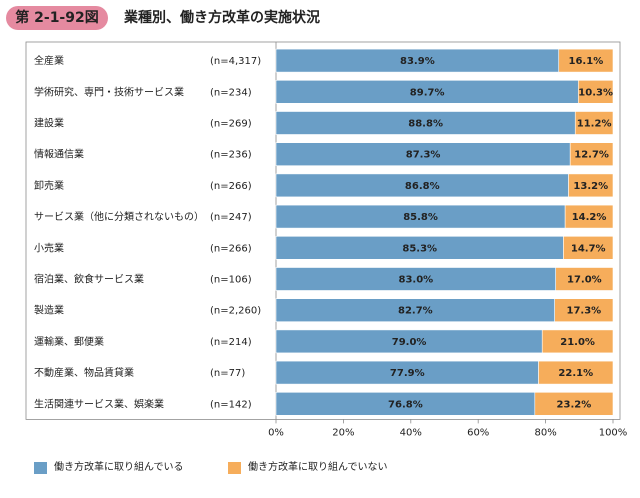 This screenshot has width=640, height=498. I want to click on x-tick-label: 20%, so click(343, 432).